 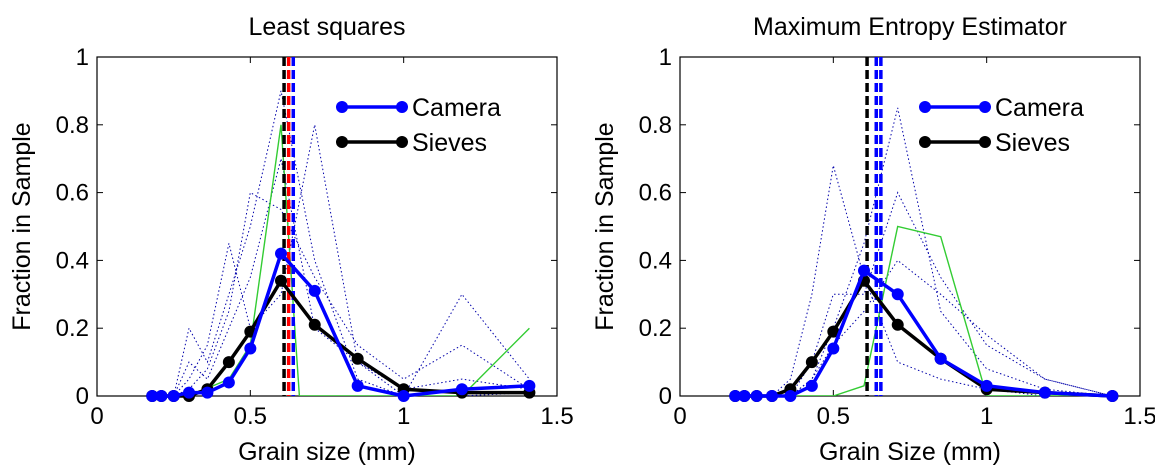 What do you see at coordinates (910, 27) in the screenshot?
I see `chart-title: Maximum Entropy Estimator` at bounding box center [910, 27].